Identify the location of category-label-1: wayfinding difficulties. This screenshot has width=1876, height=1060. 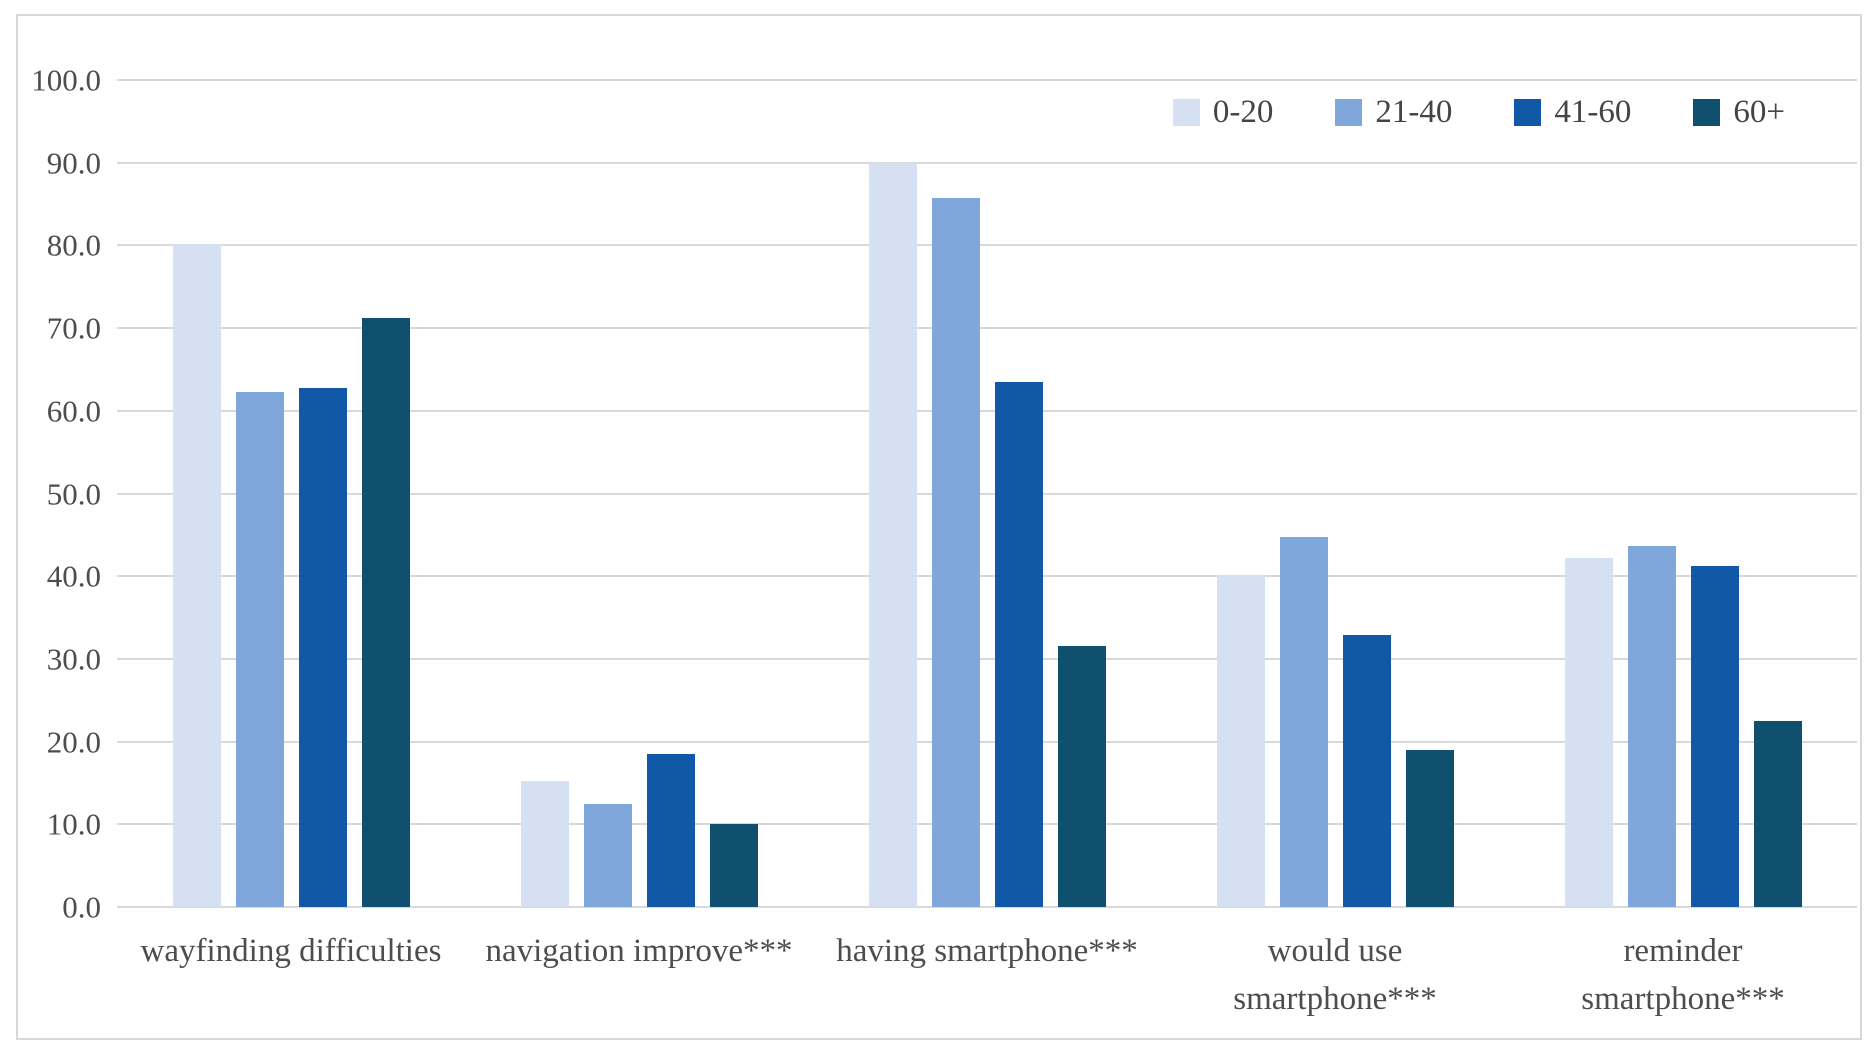
(291, 976).